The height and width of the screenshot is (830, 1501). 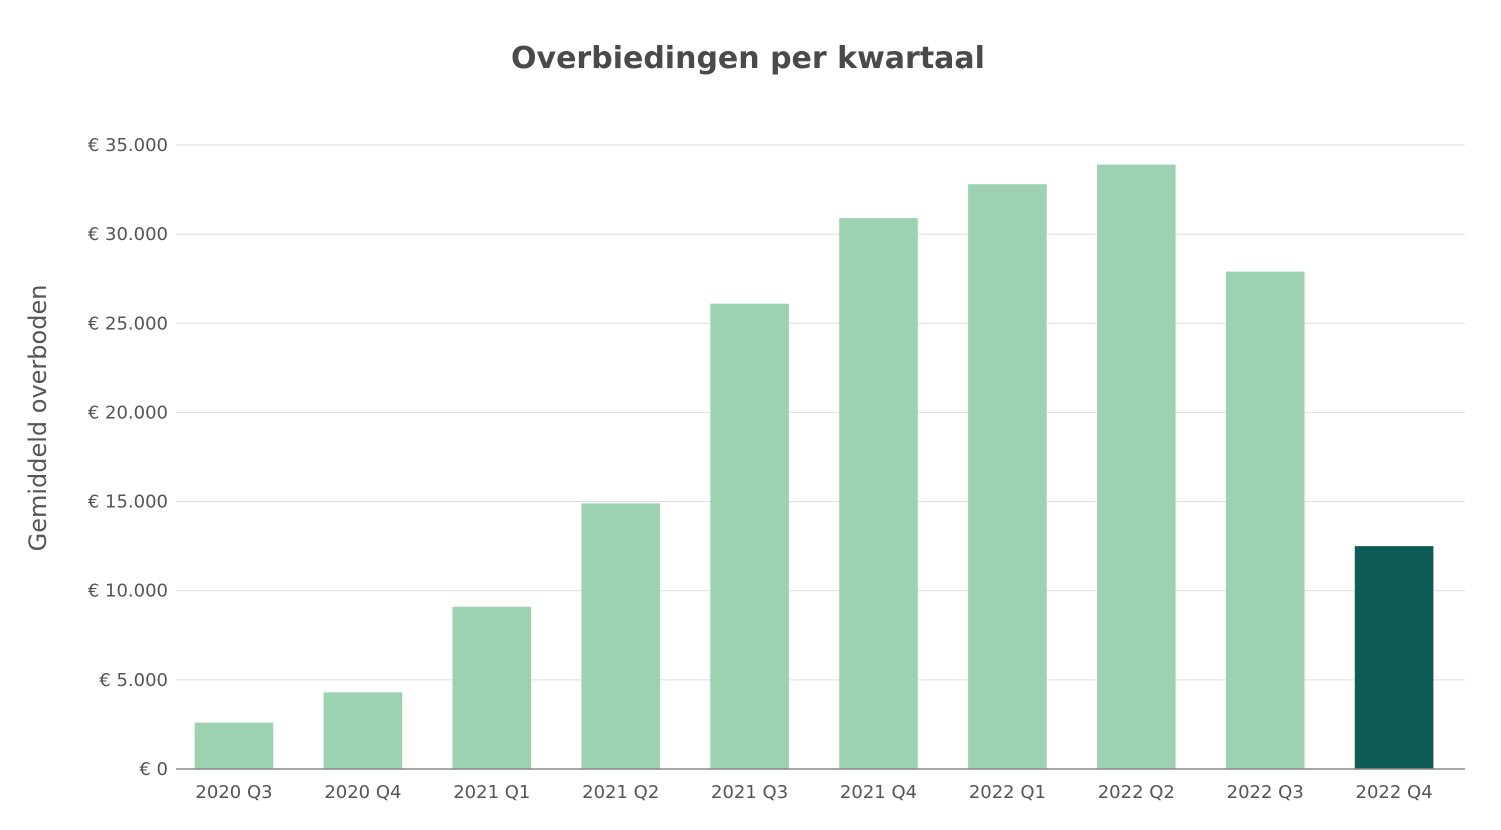 What do you see at coordinates (38, 418) in the screenshot?
I see `y-axis-label: Gemiddeld overboden` at bounding box center [38, 418].